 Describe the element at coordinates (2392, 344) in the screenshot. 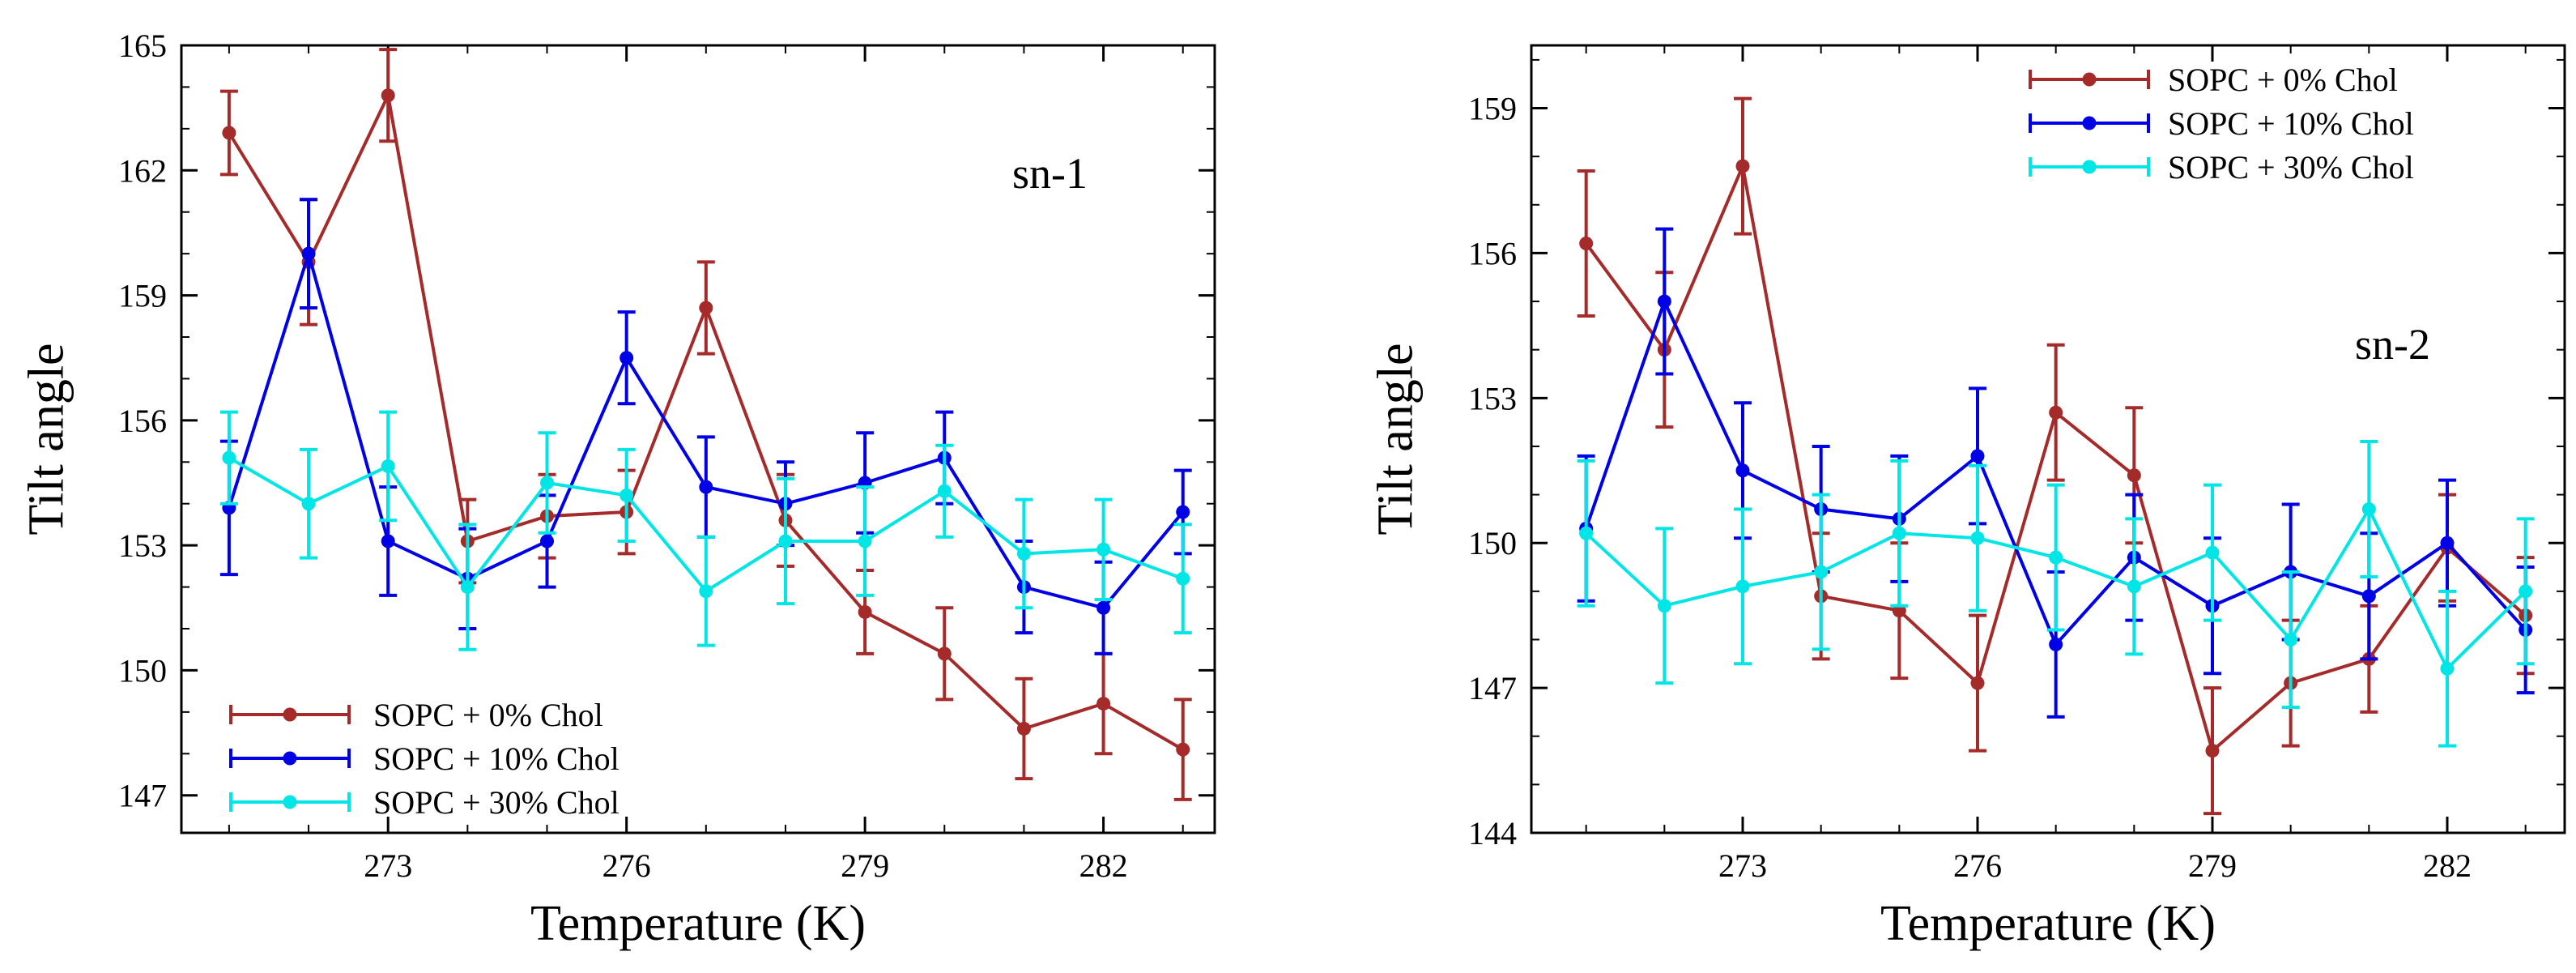

I see `panel-annotation: sn-2` at that location.